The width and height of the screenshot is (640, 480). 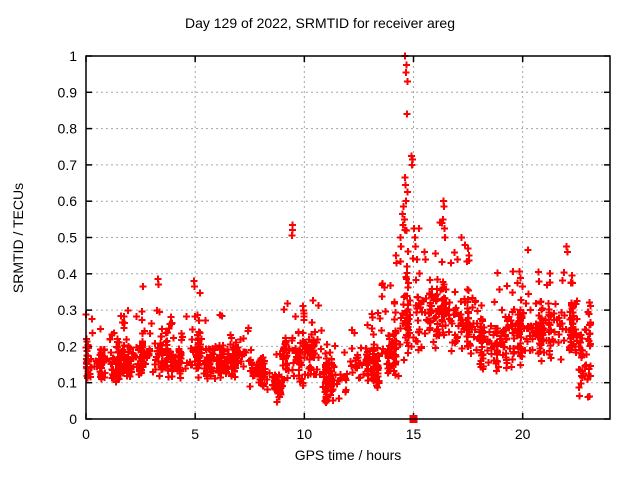 I want to click on x-tick-label: 15, so click(x=414, y=434).